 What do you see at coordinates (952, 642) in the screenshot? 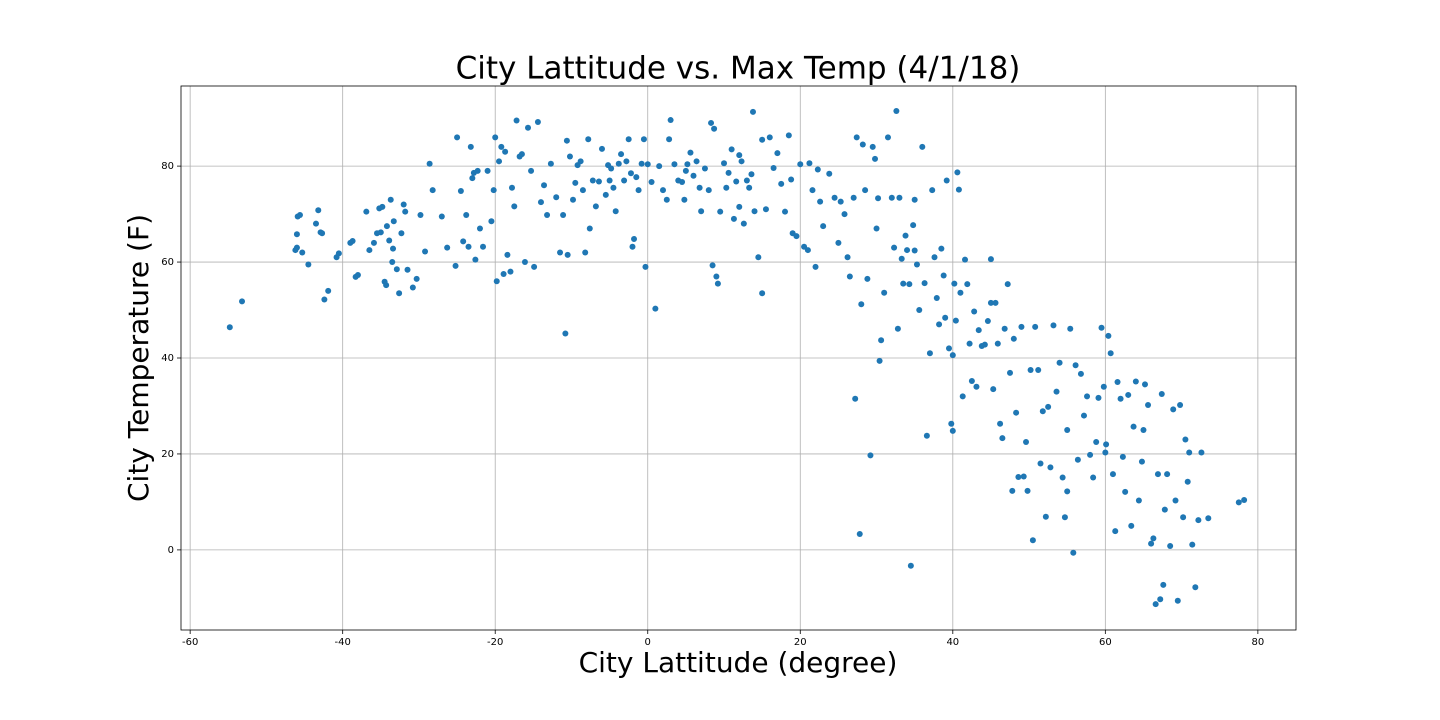
I see `x-tick-label: 40` at bounding box center [952, 642].